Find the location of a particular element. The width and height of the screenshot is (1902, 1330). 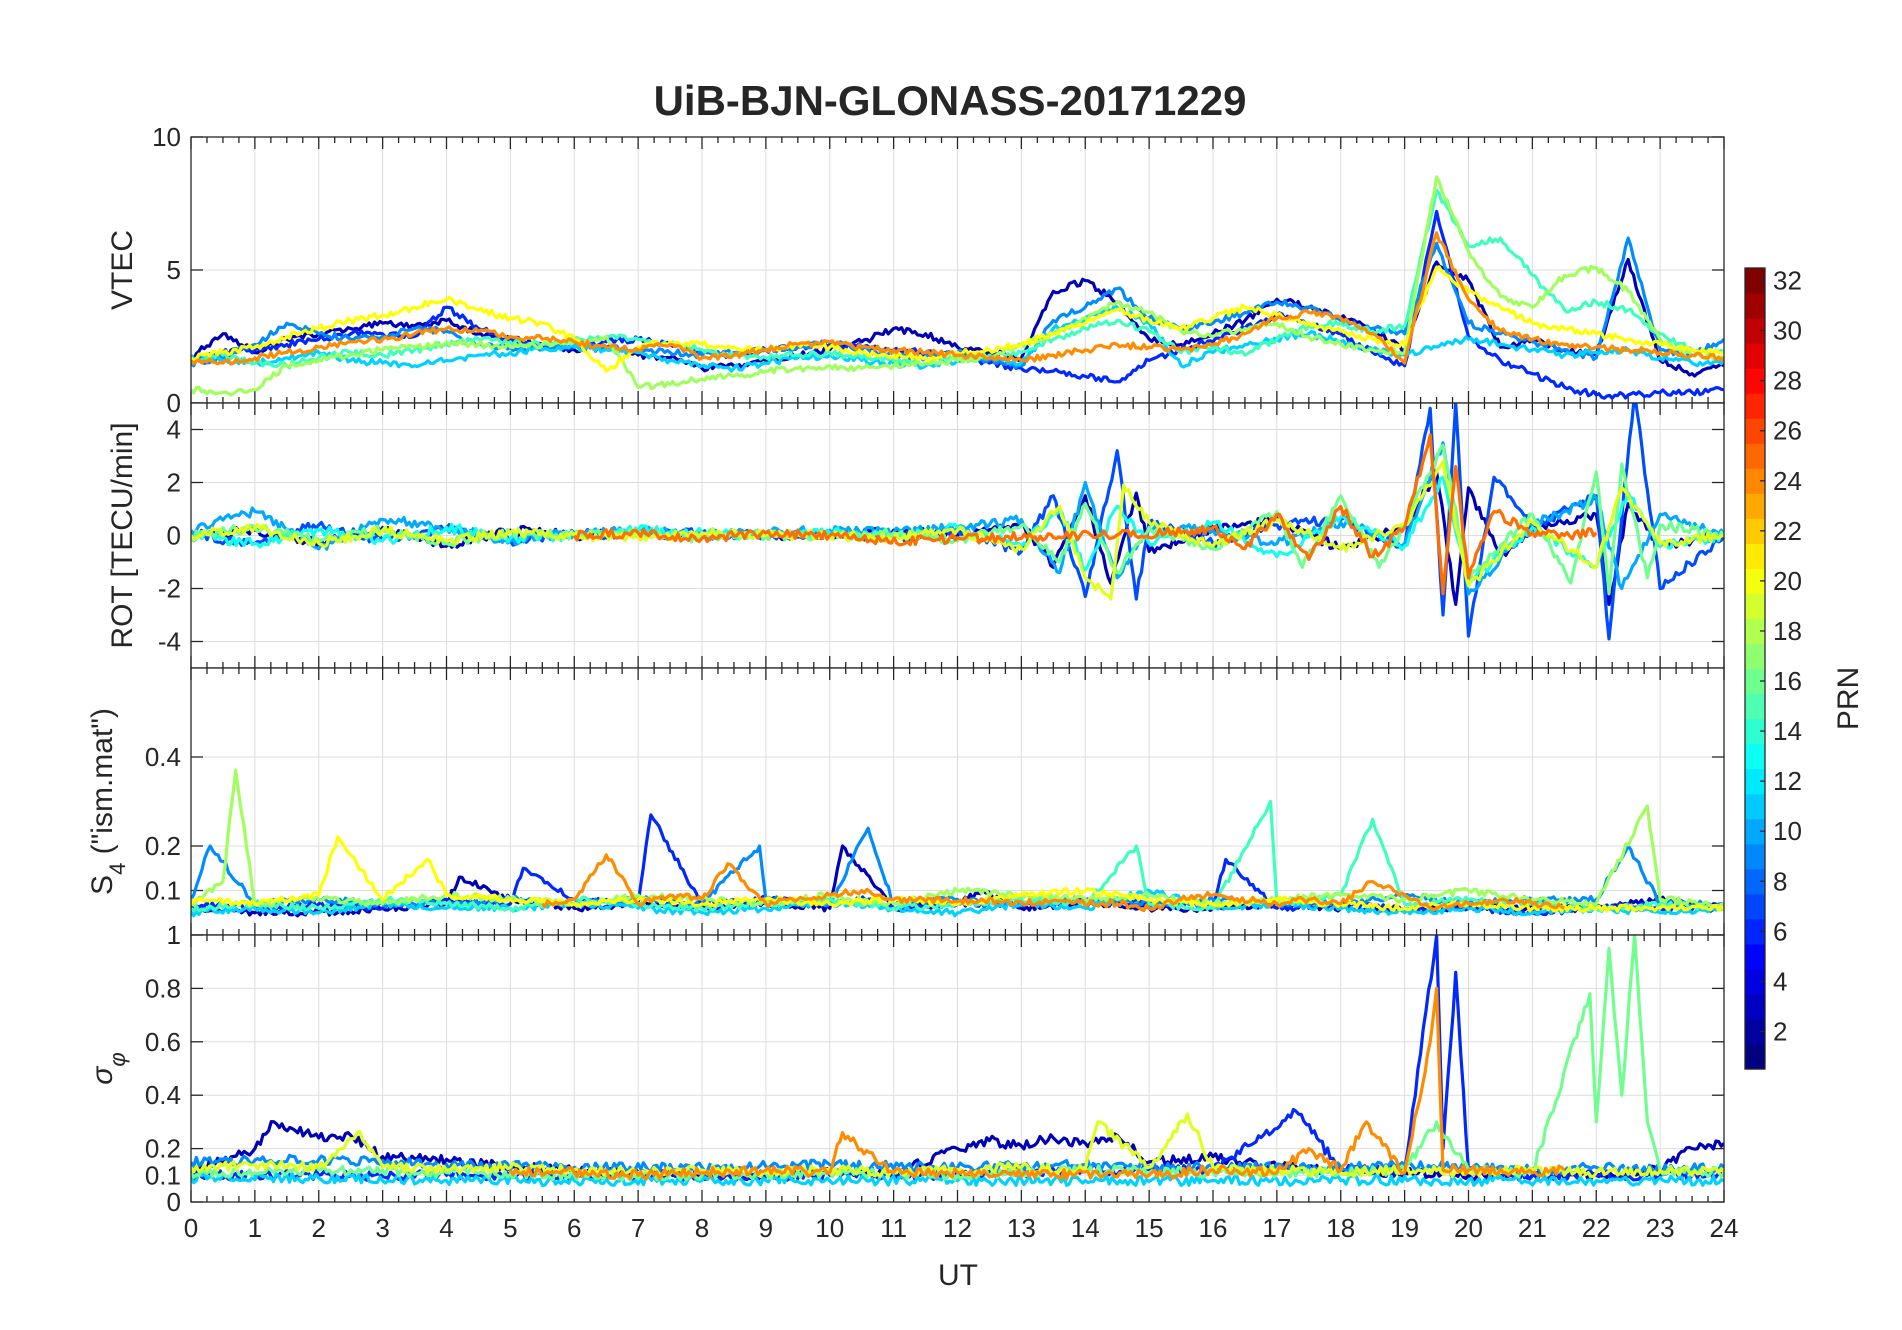

x-tick-label: 18 is located at coordinates (1340, 1228).